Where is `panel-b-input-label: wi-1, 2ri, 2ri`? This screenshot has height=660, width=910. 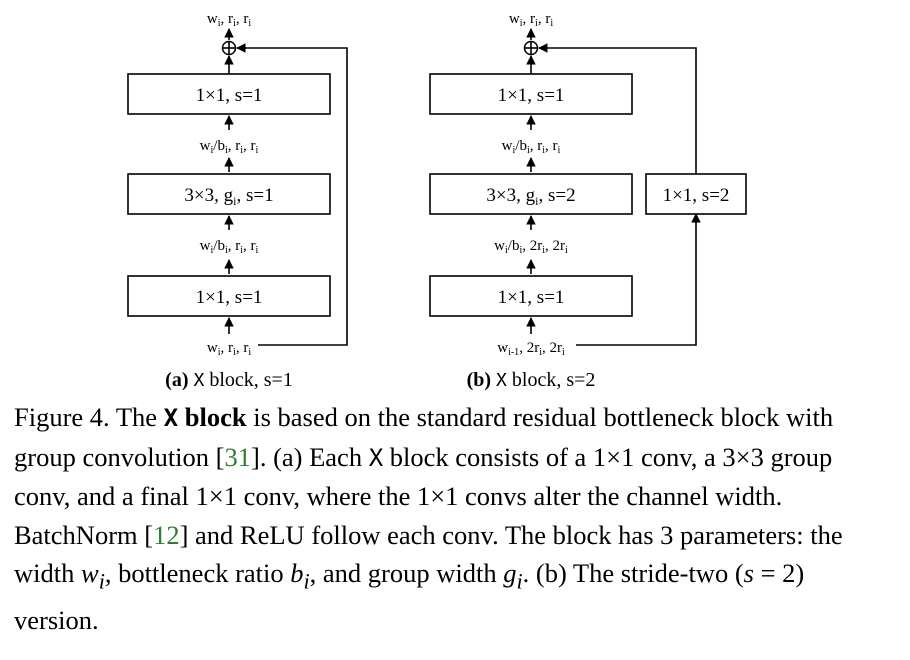
panel-b-input-label: wi-1, 2ri, 2ri is located at coordinates (531, 349).